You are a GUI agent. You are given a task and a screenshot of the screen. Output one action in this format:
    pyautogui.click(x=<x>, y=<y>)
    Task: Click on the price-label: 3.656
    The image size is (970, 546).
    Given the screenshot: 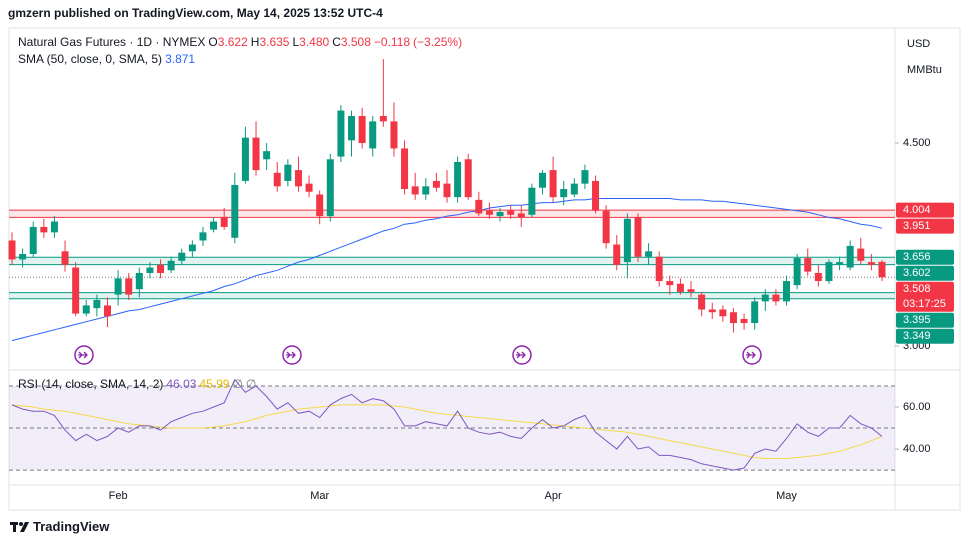 What is the action you would take?
    pyautogui.click(x=917, y=257)
    